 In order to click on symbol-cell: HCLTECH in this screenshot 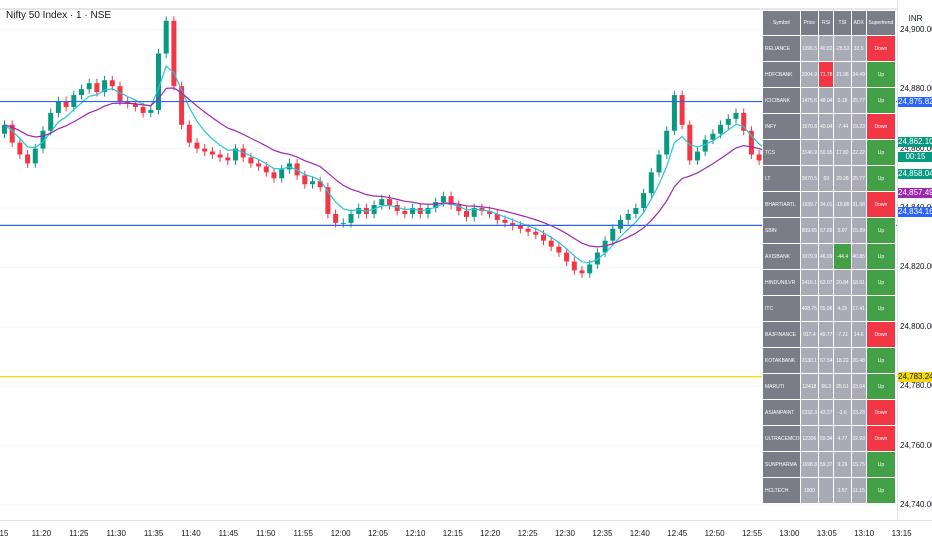, I will do `click(781, 490)`.